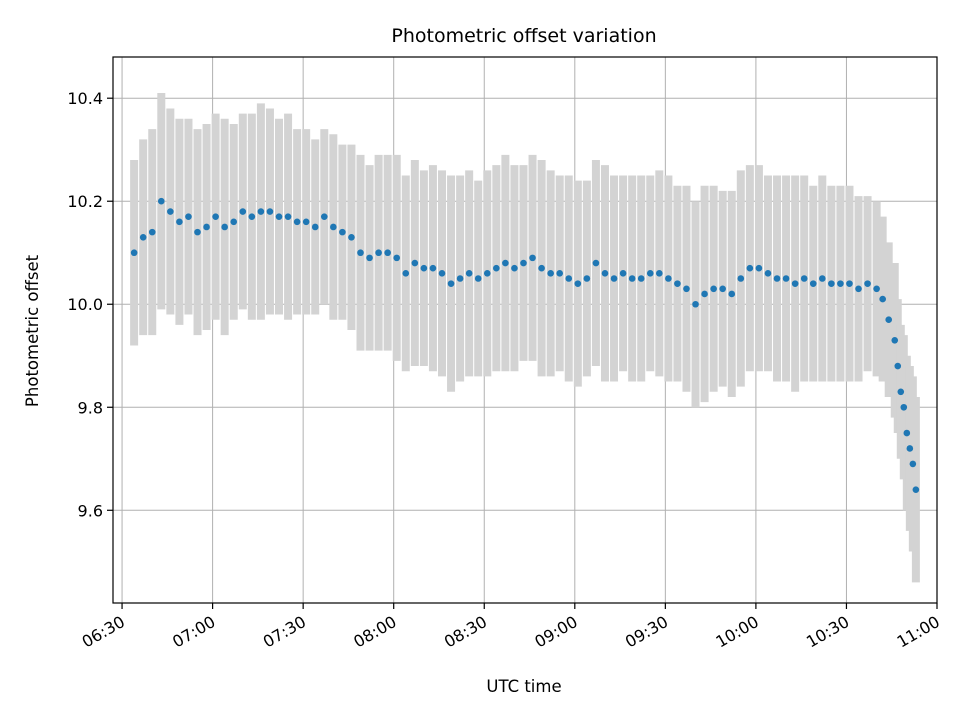 The image size is (960, 720). I want to click on y-axis-label: Photometric offset, so click(32, 330).